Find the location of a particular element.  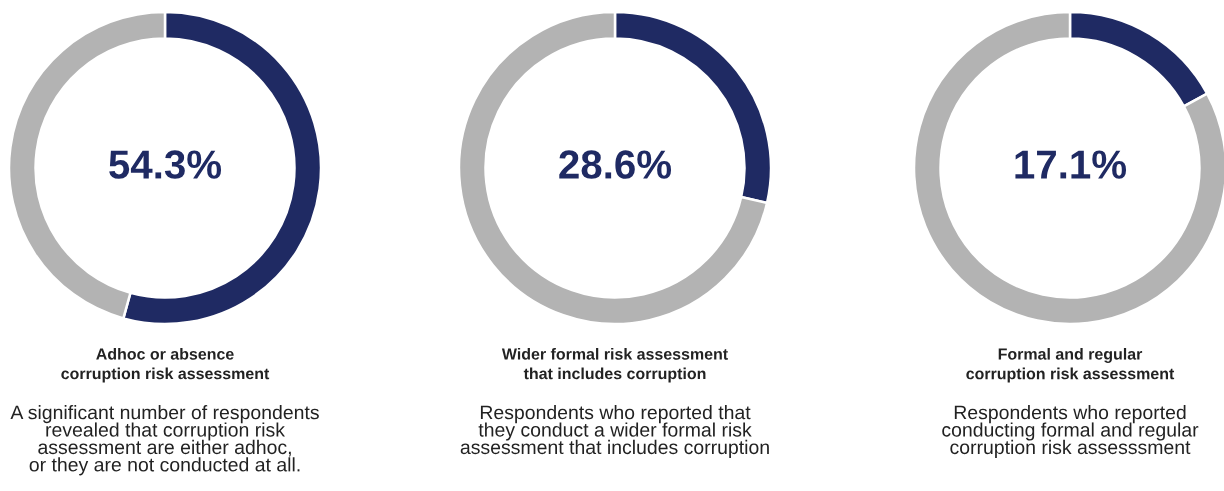

text: Formal and regular corruption risk assessment is located at coordinates (1070, 365).